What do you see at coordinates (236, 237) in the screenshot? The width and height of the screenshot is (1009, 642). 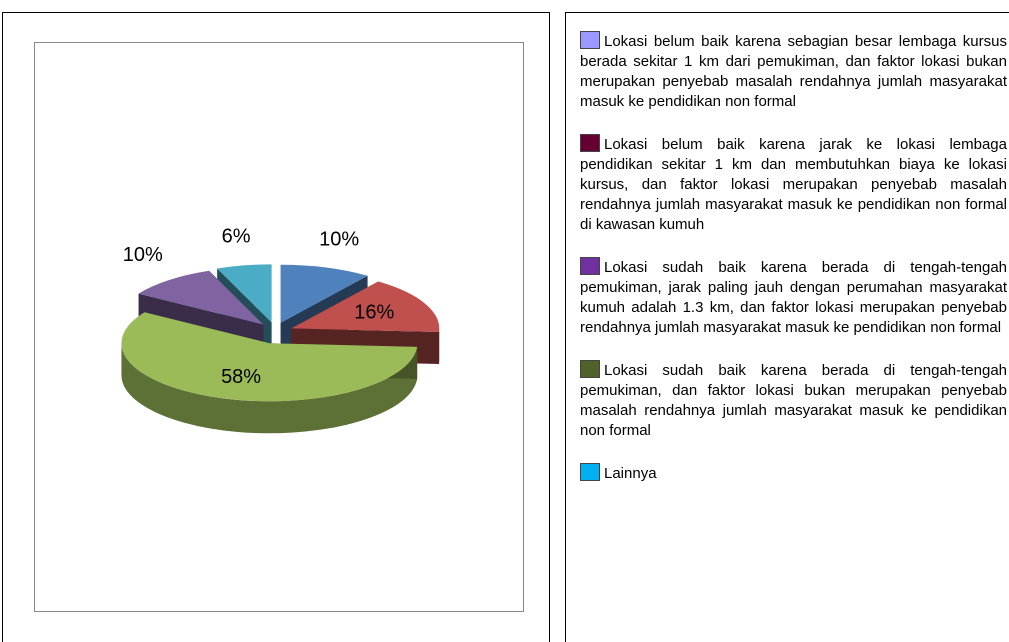 I see `data-label: 6%` at bounding box center [236, 237].